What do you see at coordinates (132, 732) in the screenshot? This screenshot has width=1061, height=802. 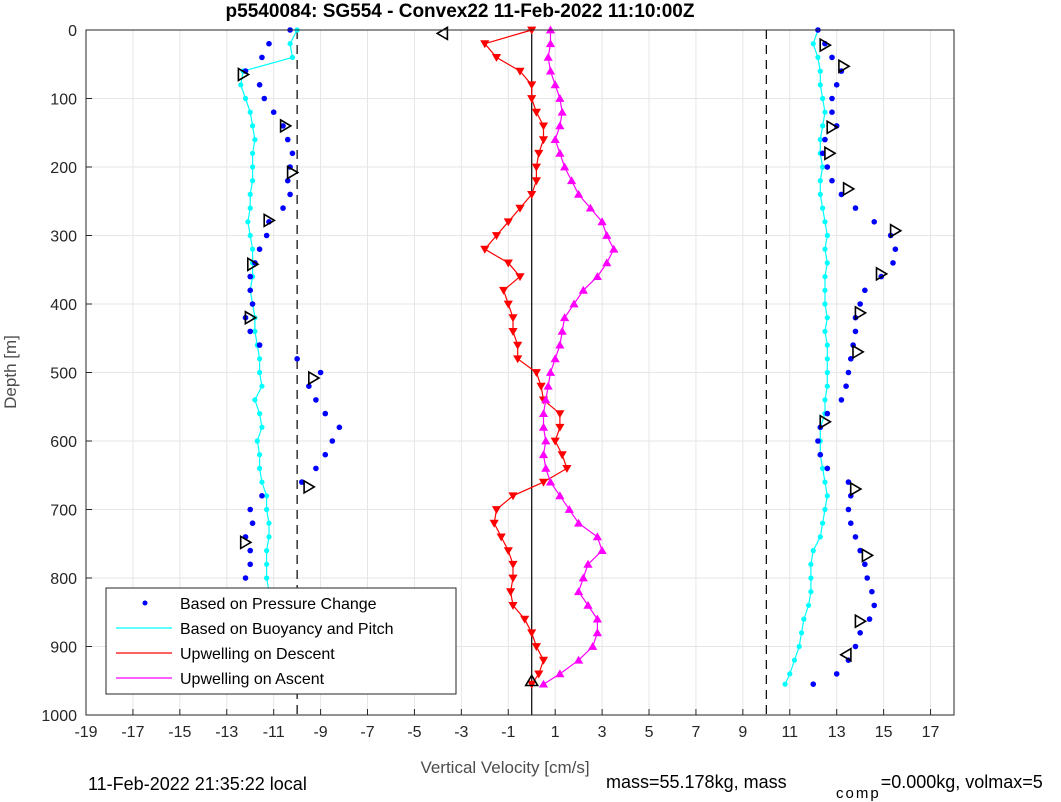 I see `x-tick-label: -17` at bounding box center [132, 732].